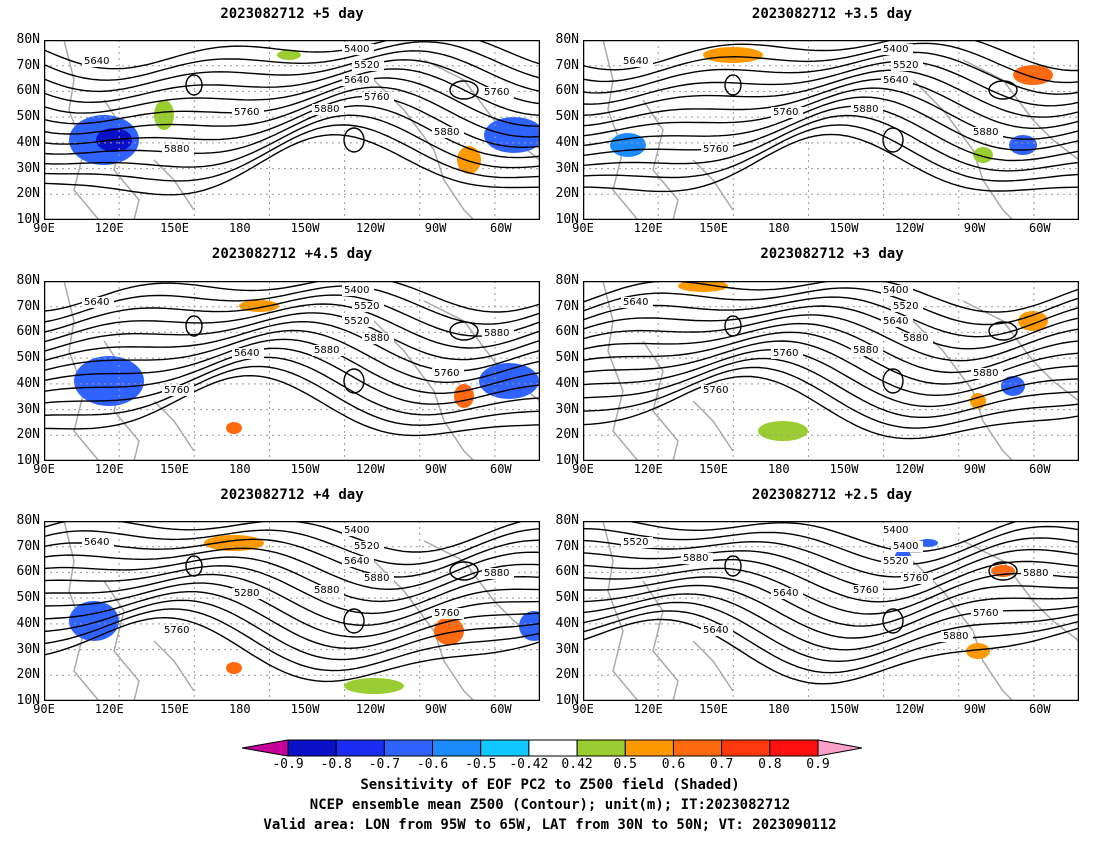 The height and width of the screenshot is (850, 1100). What do you see at coordinates (384, 764) in the screenshot?
I see `colorbar-tick-label: -0.7` at bounding box center [384, 764].